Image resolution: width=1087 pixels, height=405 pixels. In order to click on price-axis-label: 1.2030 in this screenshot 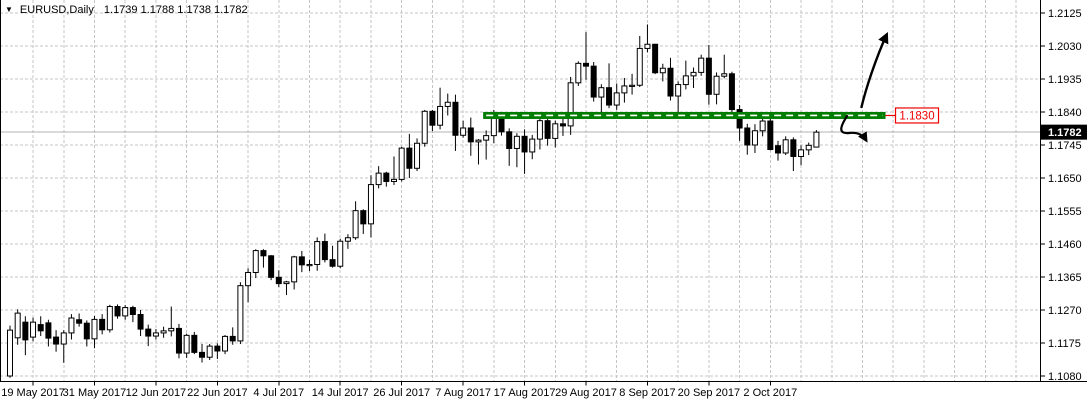, I will do `click(1065, 47)`.